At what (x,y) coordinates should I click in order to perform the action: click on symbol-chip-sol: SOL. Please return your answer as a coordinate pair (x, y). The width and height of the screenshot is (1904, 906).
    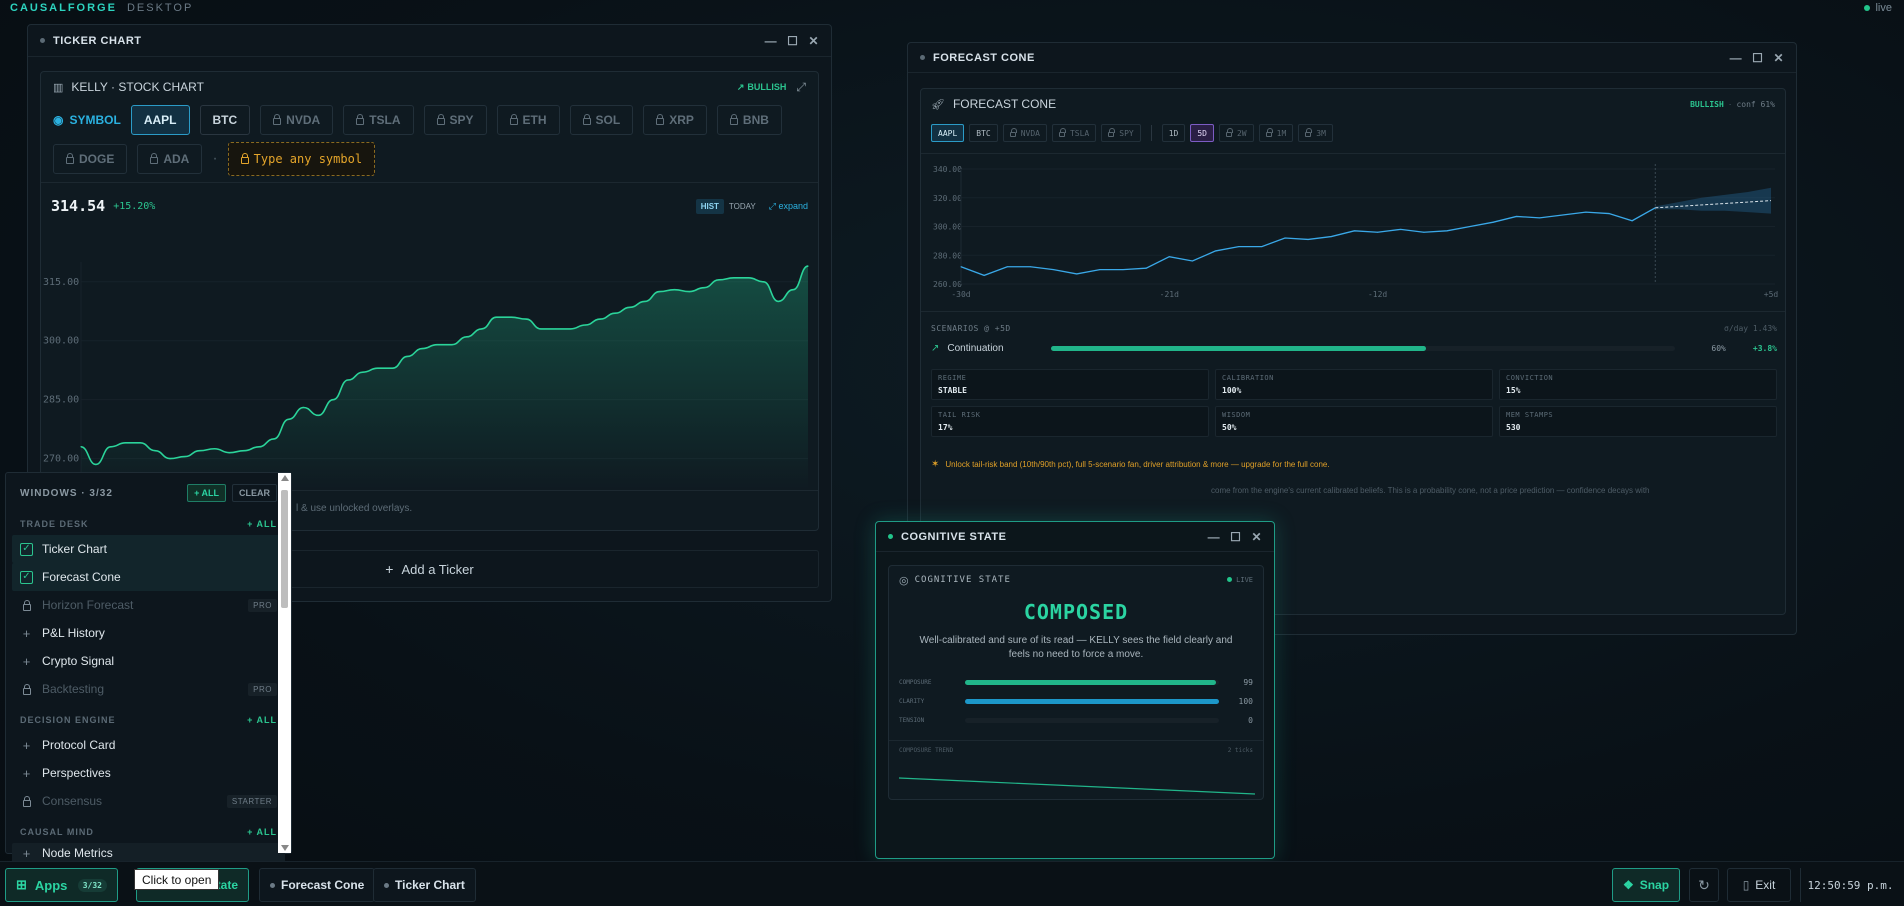
    Looking at the image, I should click on (601, 120).